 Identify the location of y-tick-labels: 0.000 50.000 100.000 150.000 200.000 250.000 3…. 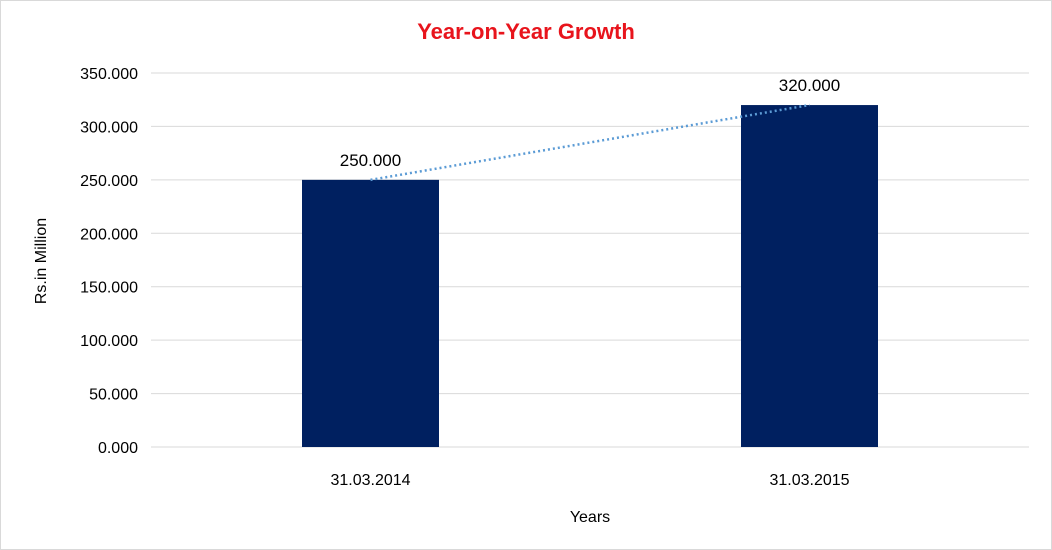
(109, 261).